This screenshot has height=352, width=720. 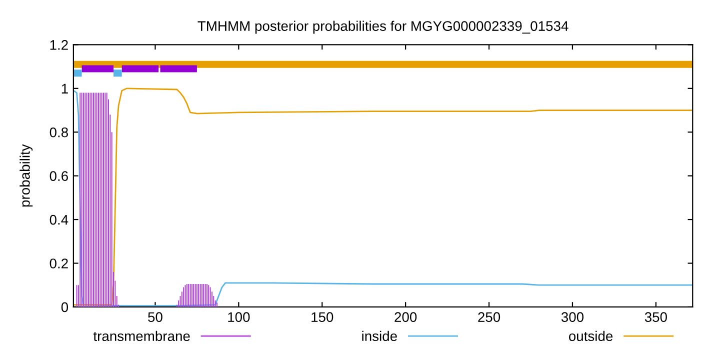 What do you see at coordinates (59, 263) in the screenshot?
I see `y-tick-label: 0.2` at bounding box center [59, 263].